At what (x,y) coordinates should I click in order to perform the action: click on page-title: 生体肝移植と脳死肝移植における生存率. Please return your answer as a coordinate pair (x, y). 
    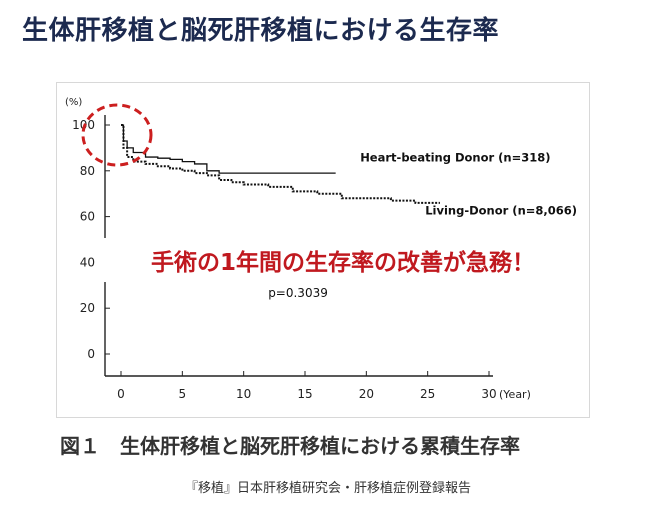
    Looking at the image, I should click on (261, 31).